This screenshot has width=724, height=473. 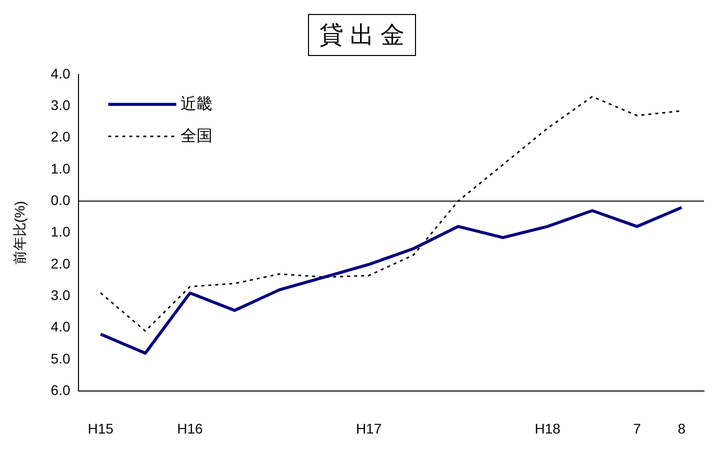 What do you see at coordinates (60, 200) in the screenshot?
I see `y-tick-label: 0.0` at bounding box center [60, 200].